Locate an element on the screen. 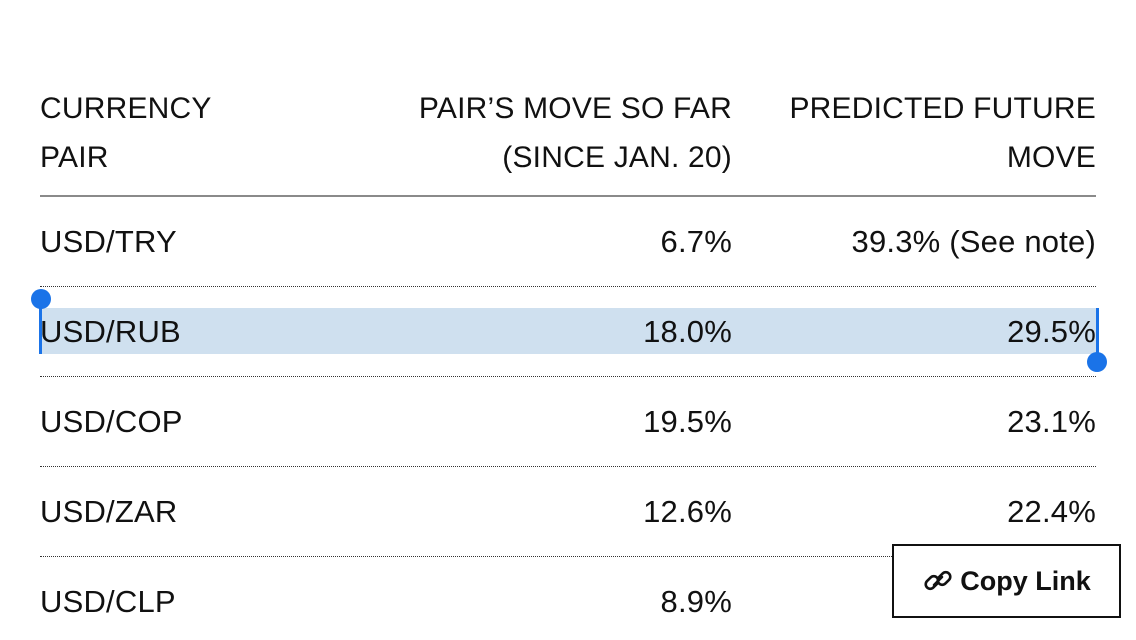 This screenshot has height=640, width=1136. header-predicted-move-line2: MOVE is located at coordinates (1051, 157).